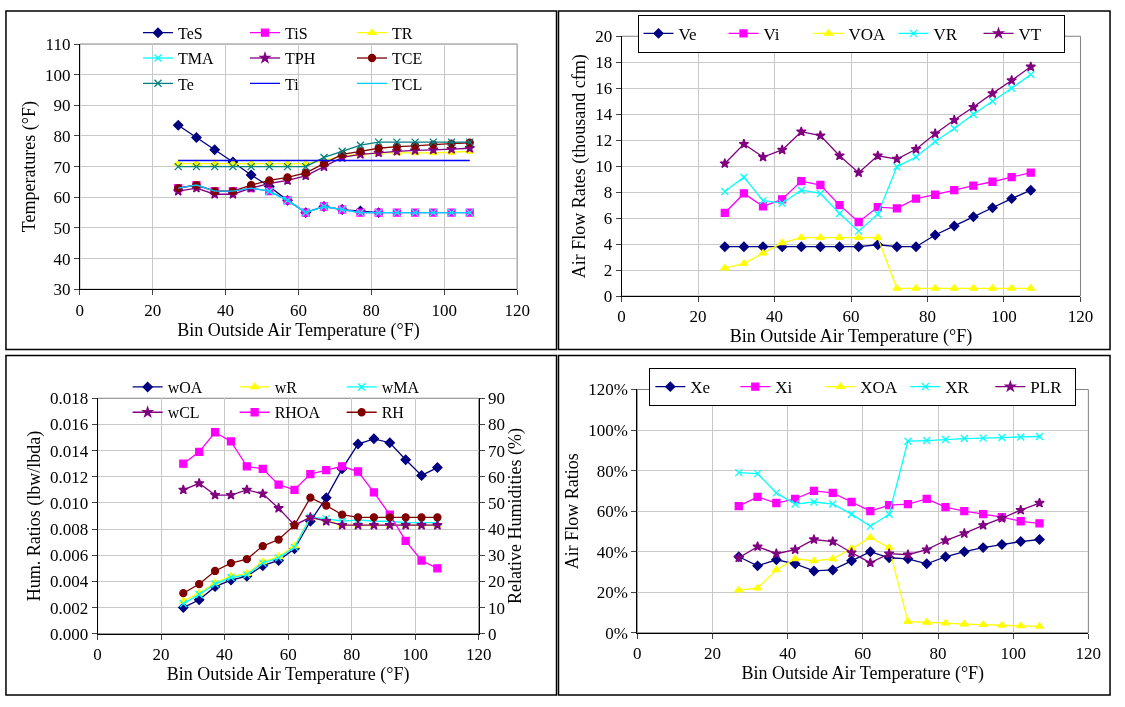 The image size is (1125, 707). I want to click on y-tick-label: 100, so click(57, 75).